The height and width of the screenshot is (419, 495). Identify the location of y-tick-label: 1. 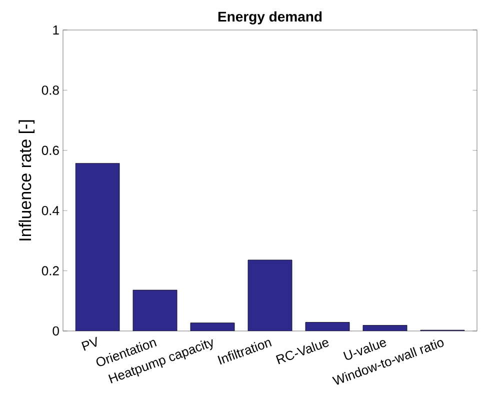
(56, 30).